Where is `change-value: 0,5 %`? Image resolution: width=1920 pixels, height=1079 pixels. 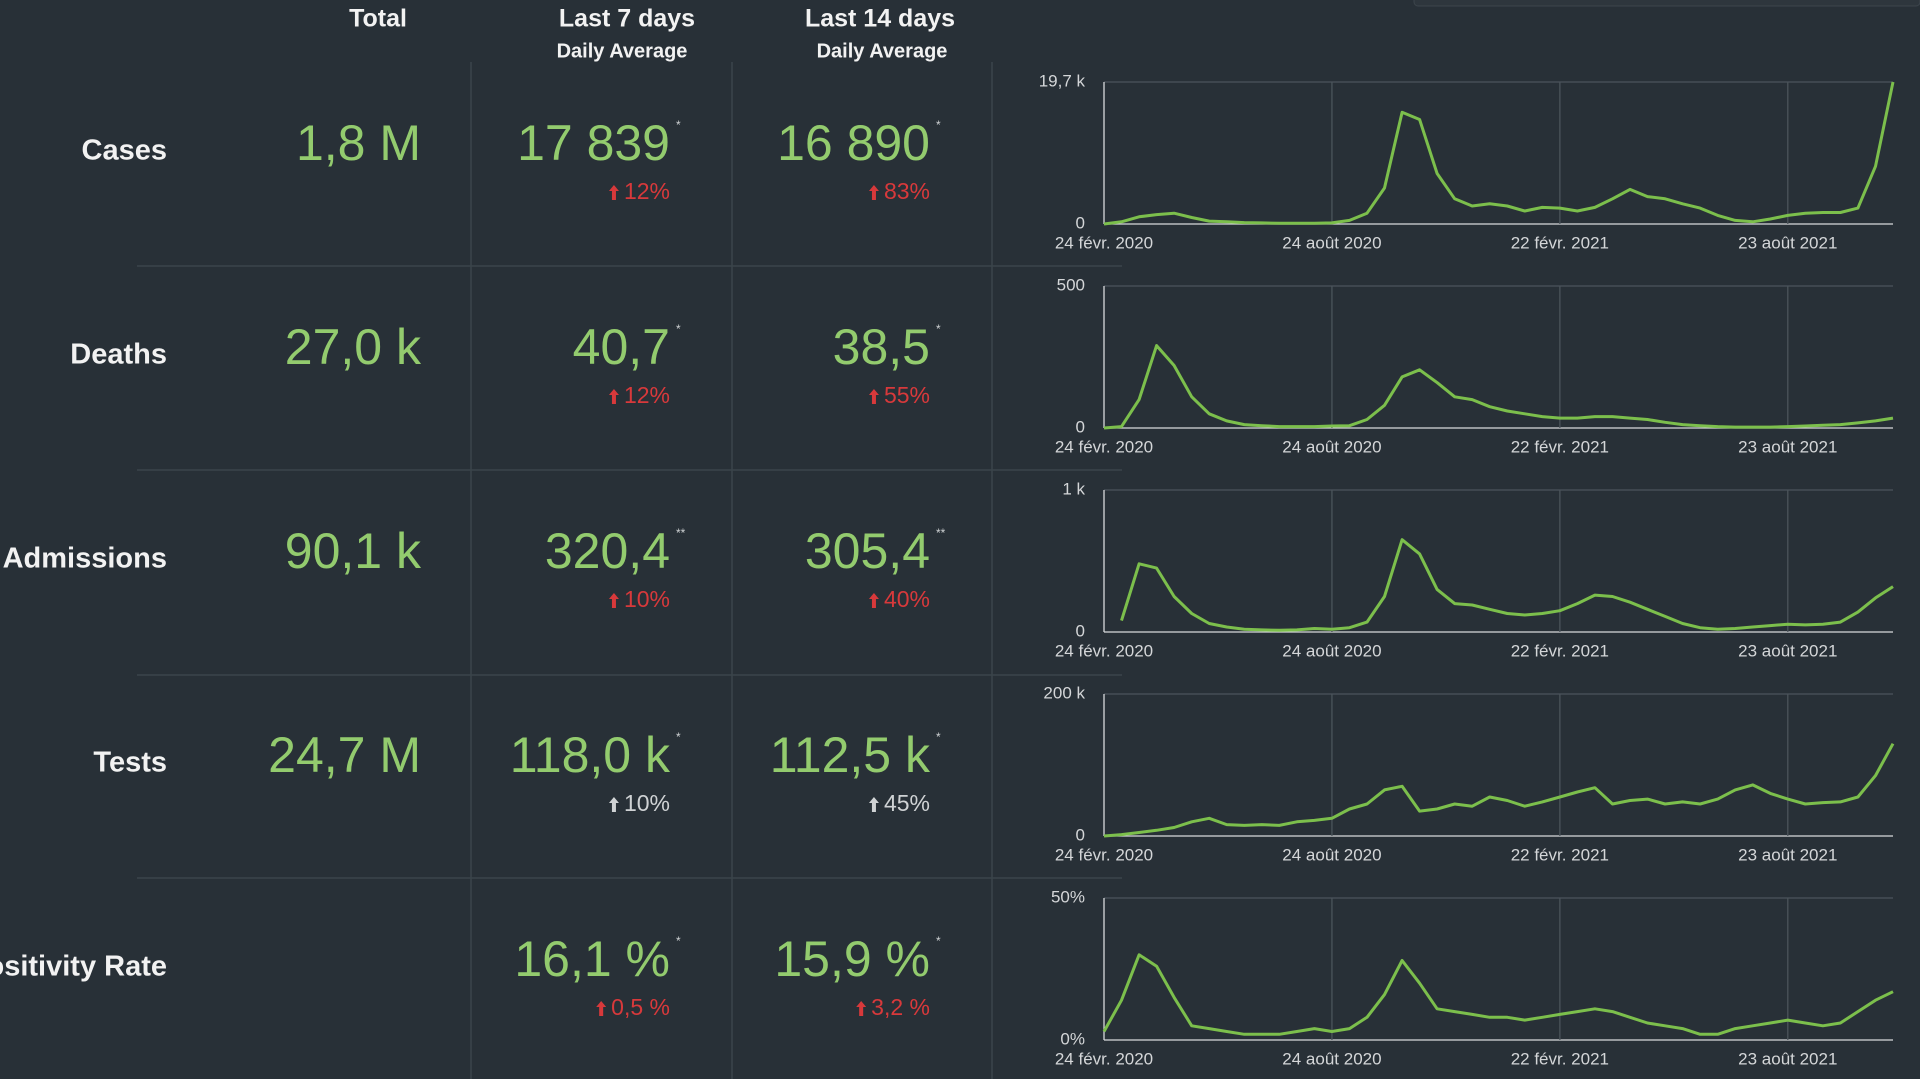 change-value: 0,5 % is located at coordinates (640, 1007).